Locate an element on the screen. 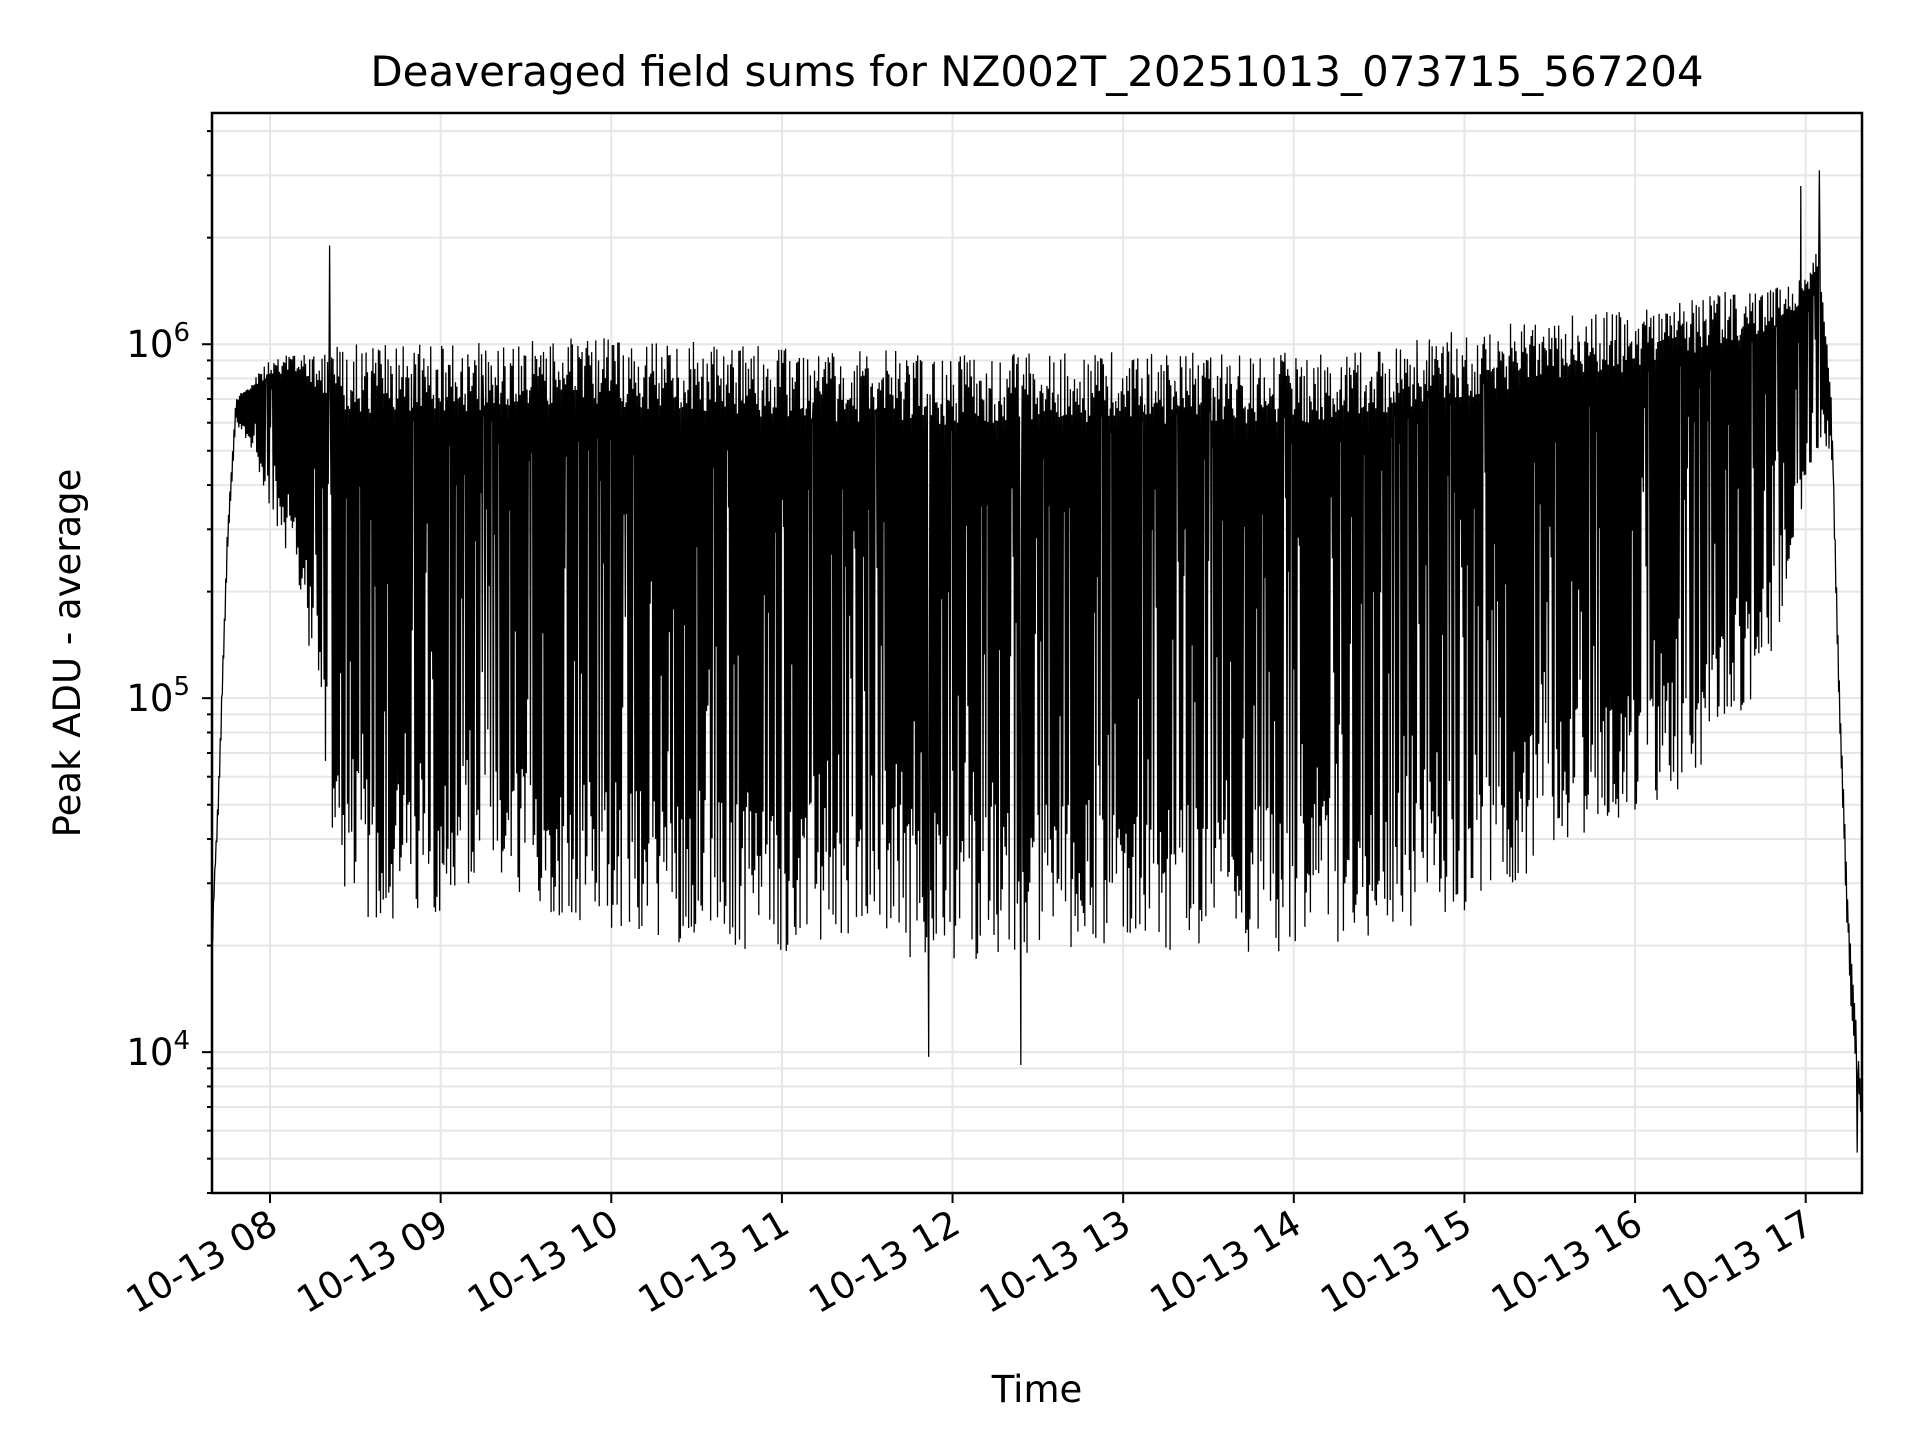 The height and width of the screenshot is (1440, 1920). y-axis-label: Peak ADU - average is located at coordinates (67, 653).